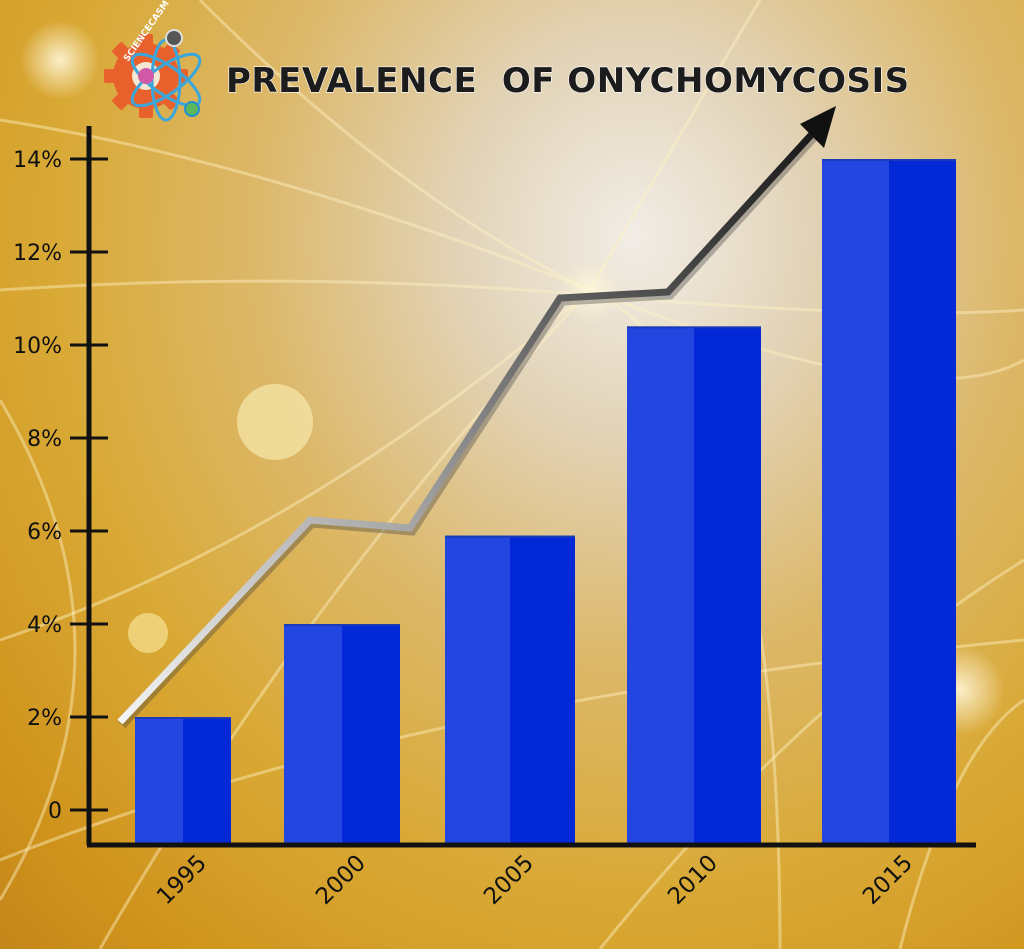  I want to click on atom-icon, so click(166, 80).